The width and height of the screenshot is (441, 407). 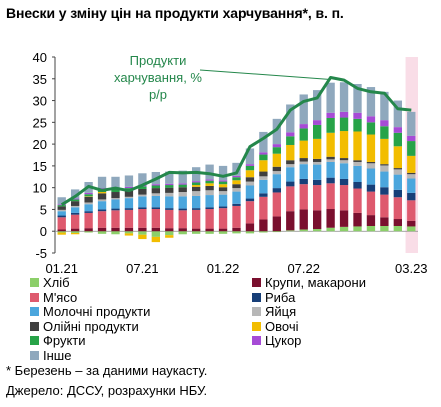 What do you see at coordinates (142, 268) in the screenshot?
I see `x-tick-label: 07.21` at bounding box center [142, 268].